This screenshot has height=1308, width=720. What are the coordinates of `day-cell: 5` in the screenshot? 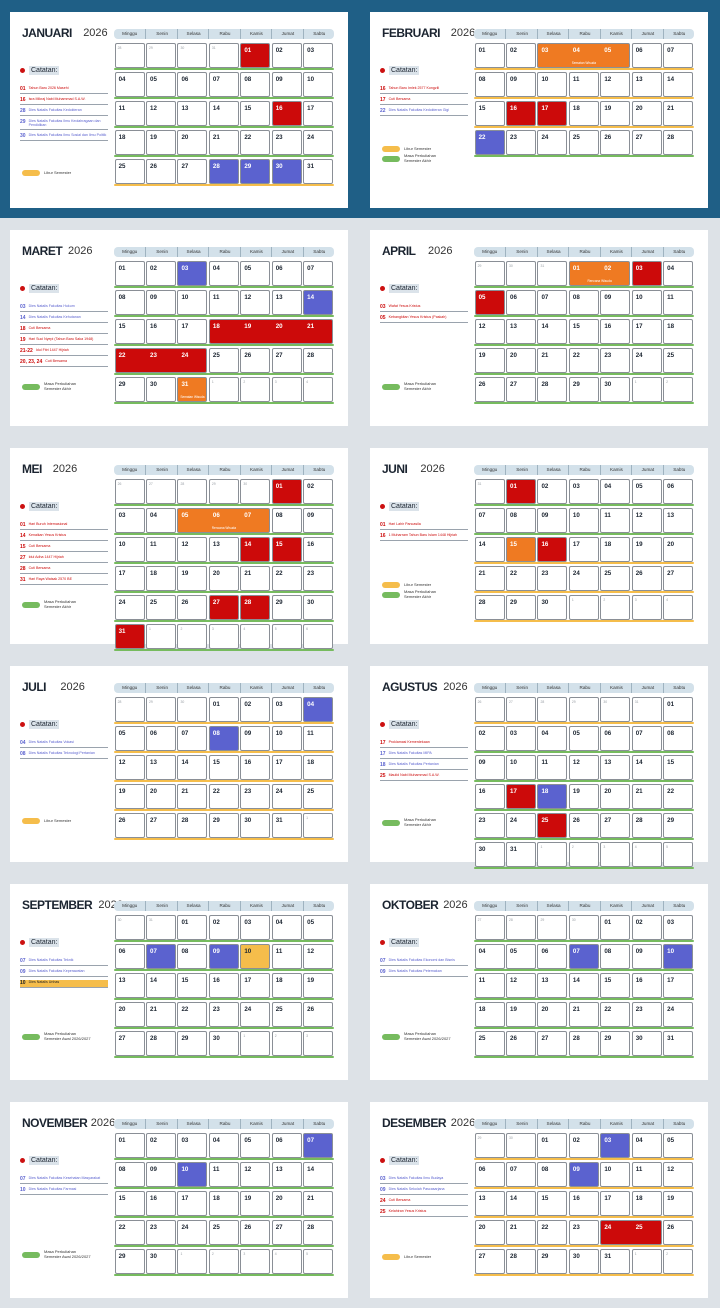 It's located at (318, 1261).